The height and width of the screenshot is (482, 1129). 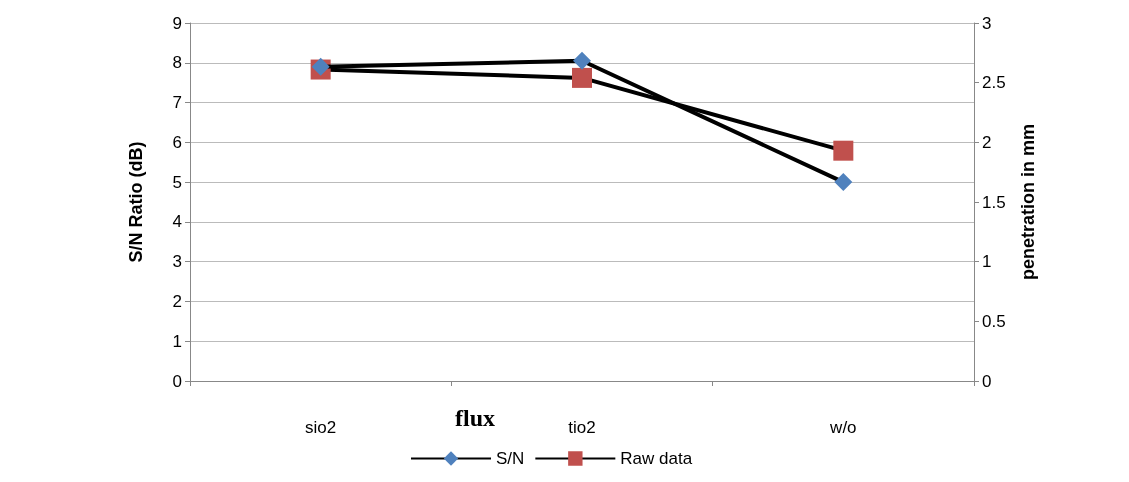 I want to click on y2-tick-label: 0, so click(x=987, y=381).